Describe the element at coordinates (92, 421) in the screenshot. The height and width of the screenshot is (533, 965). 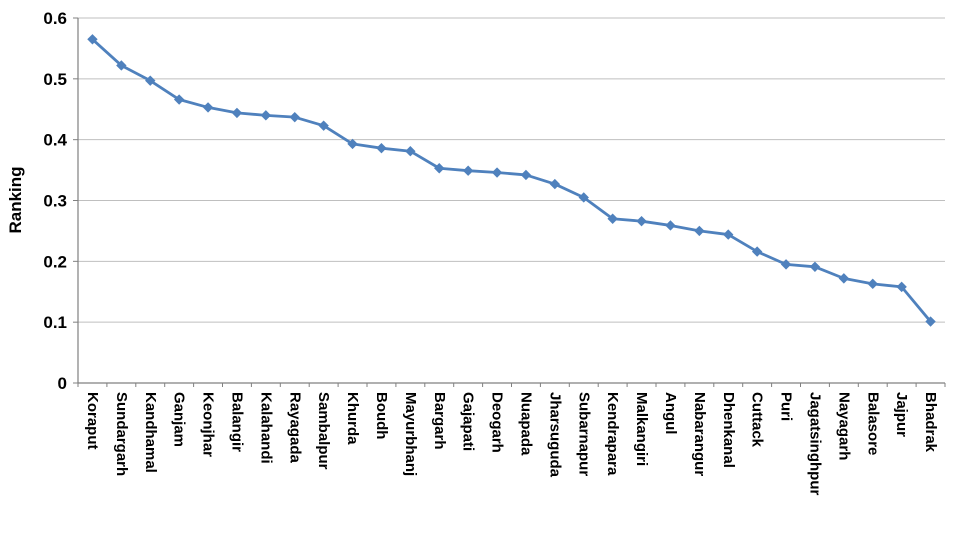
I see `category-label: Koraput` at that location.